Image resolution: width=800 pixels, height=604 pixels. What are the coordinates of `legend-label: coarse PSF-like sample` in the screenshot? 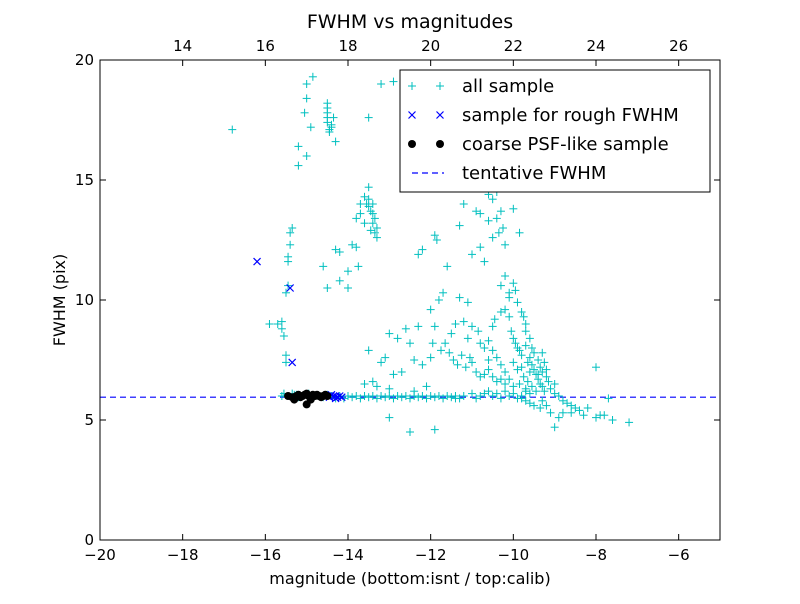 It's located at (565, 144).